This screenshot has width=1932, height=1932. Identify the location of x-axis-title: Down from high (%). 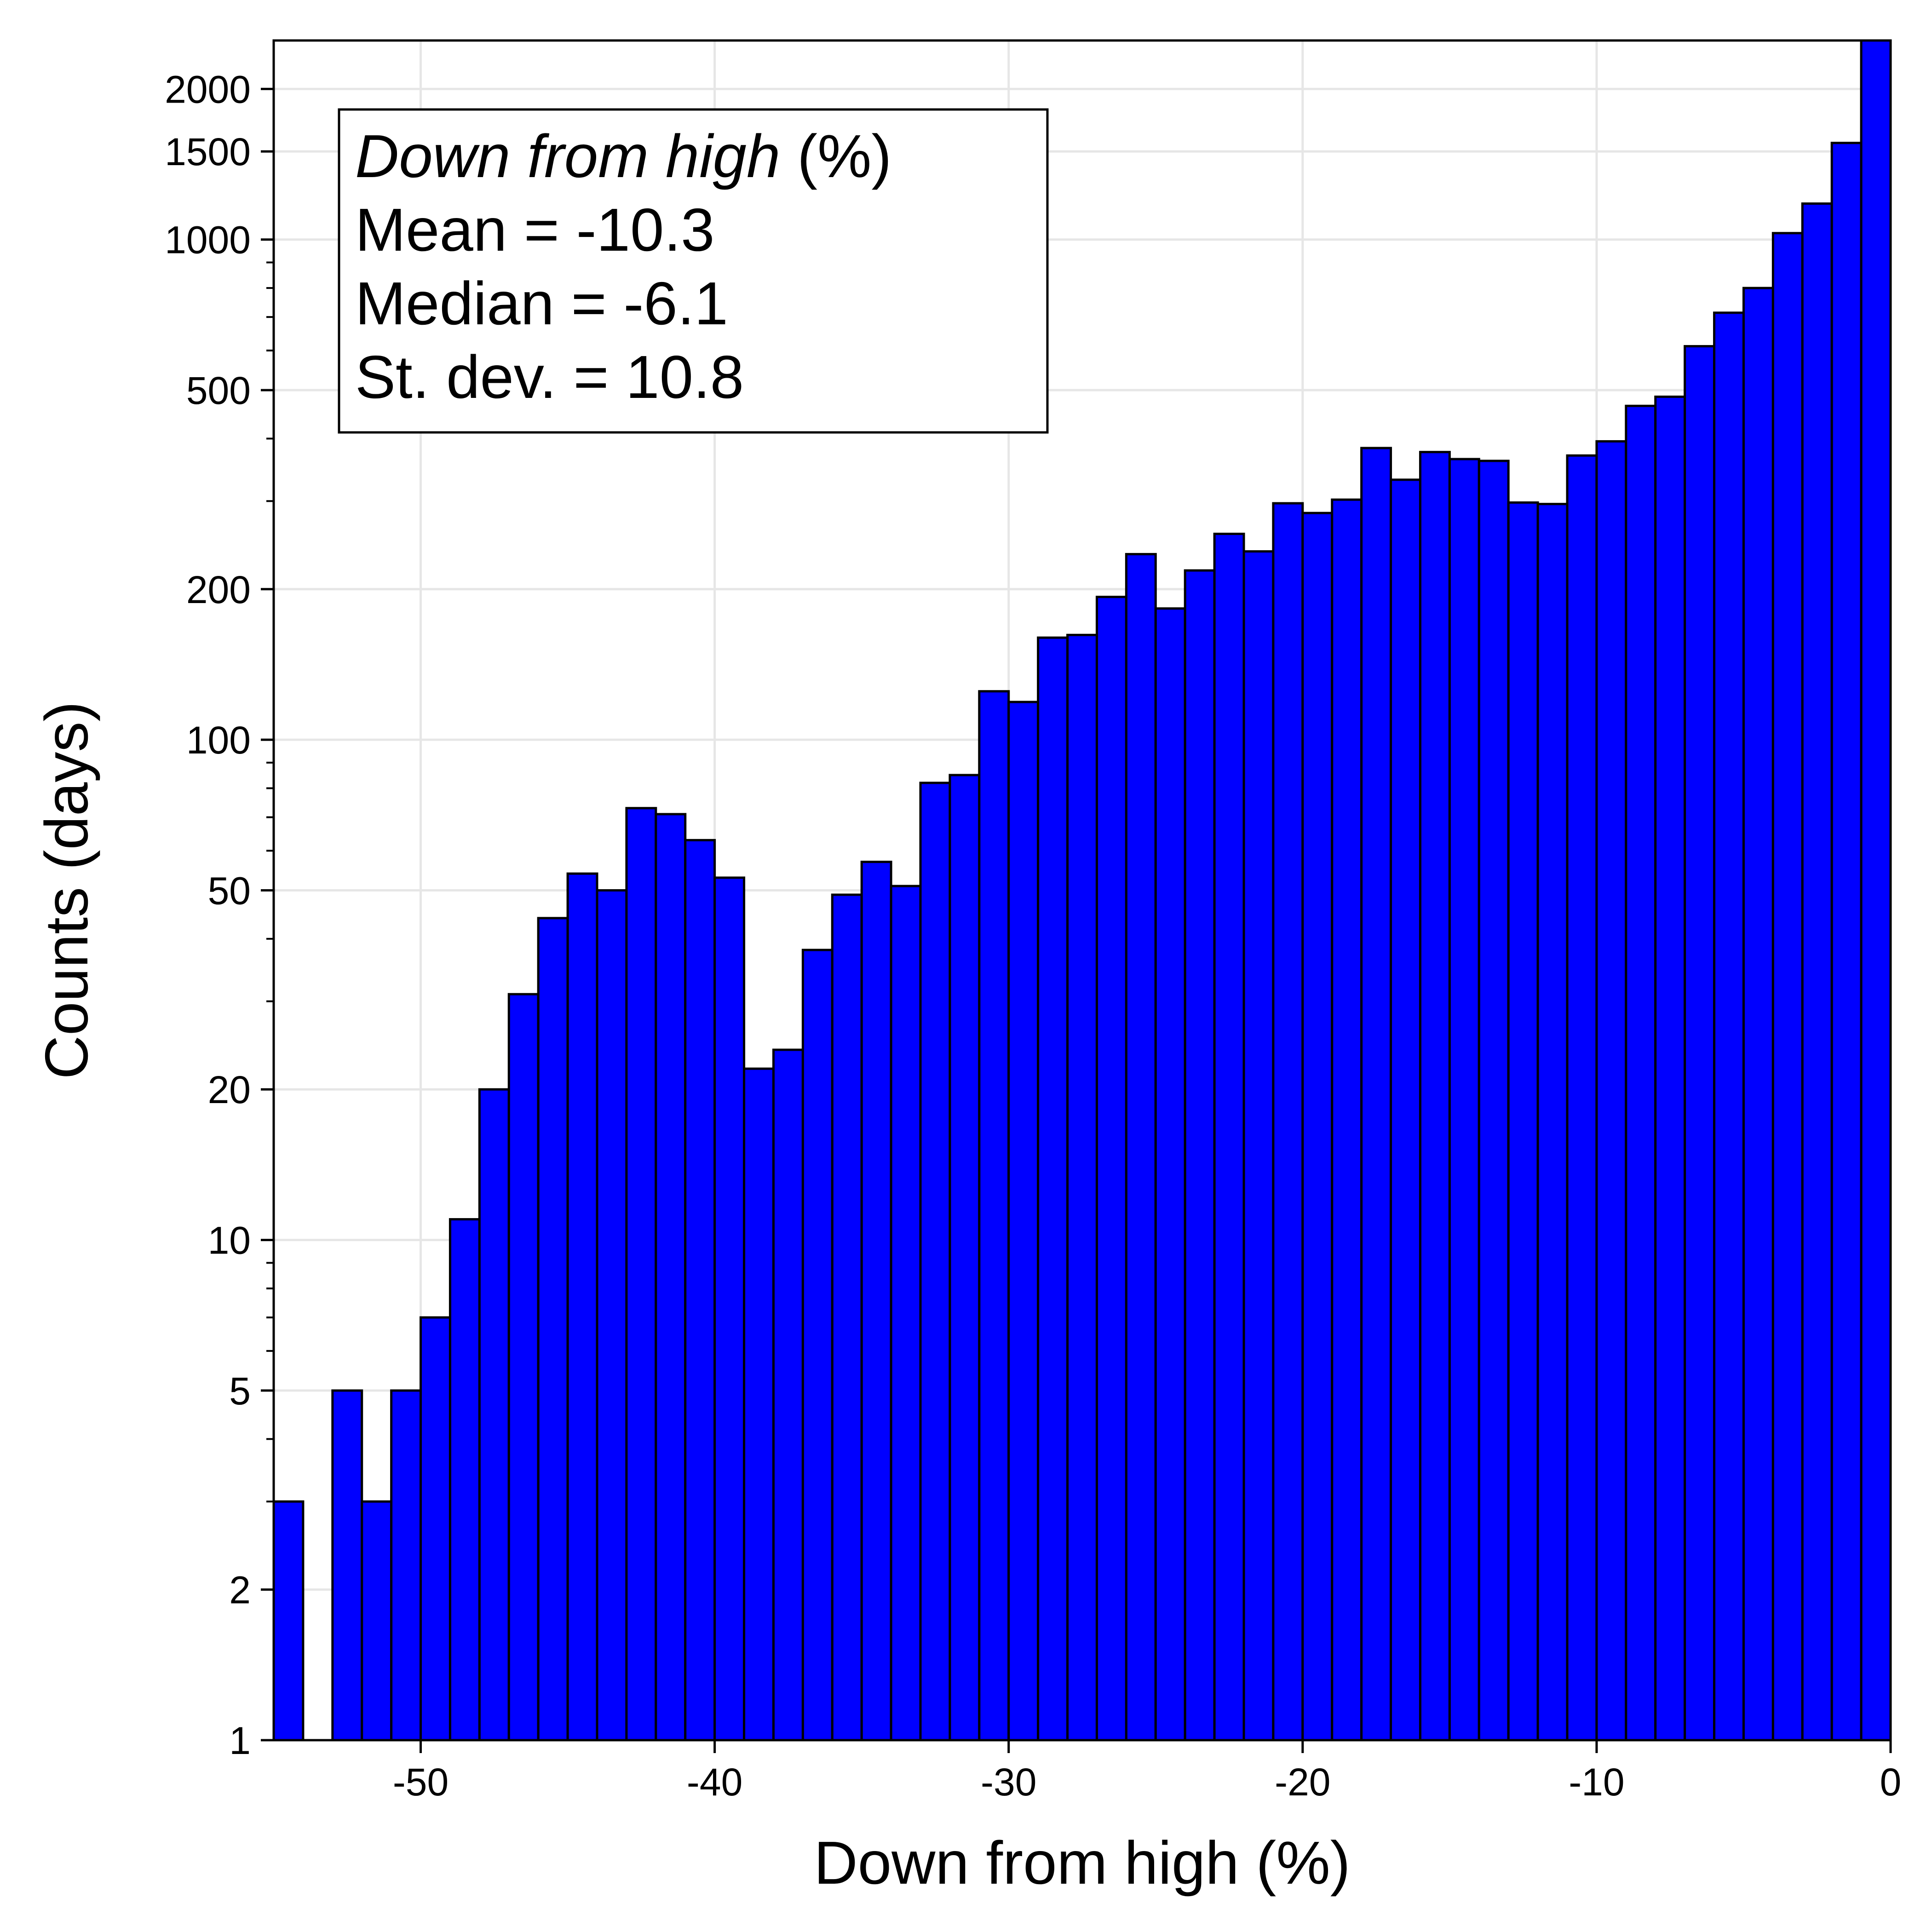
(1082, 1863).